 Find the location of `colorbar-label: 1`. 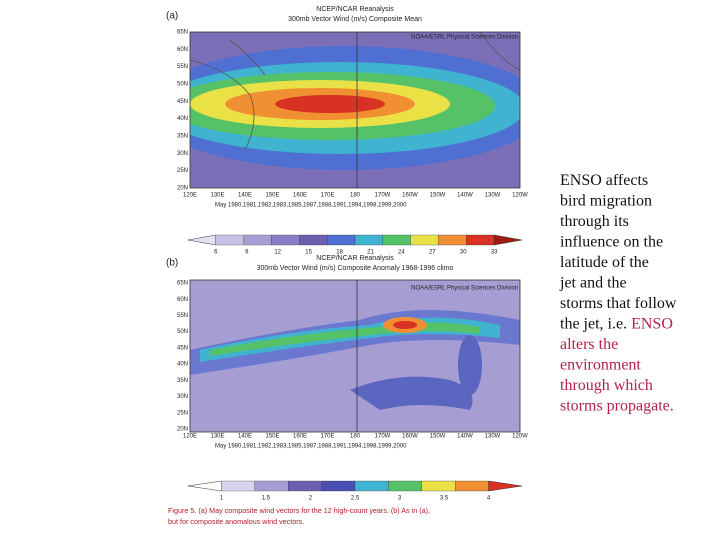

colorbar-label: 1 is located at coordinates (222, 499).